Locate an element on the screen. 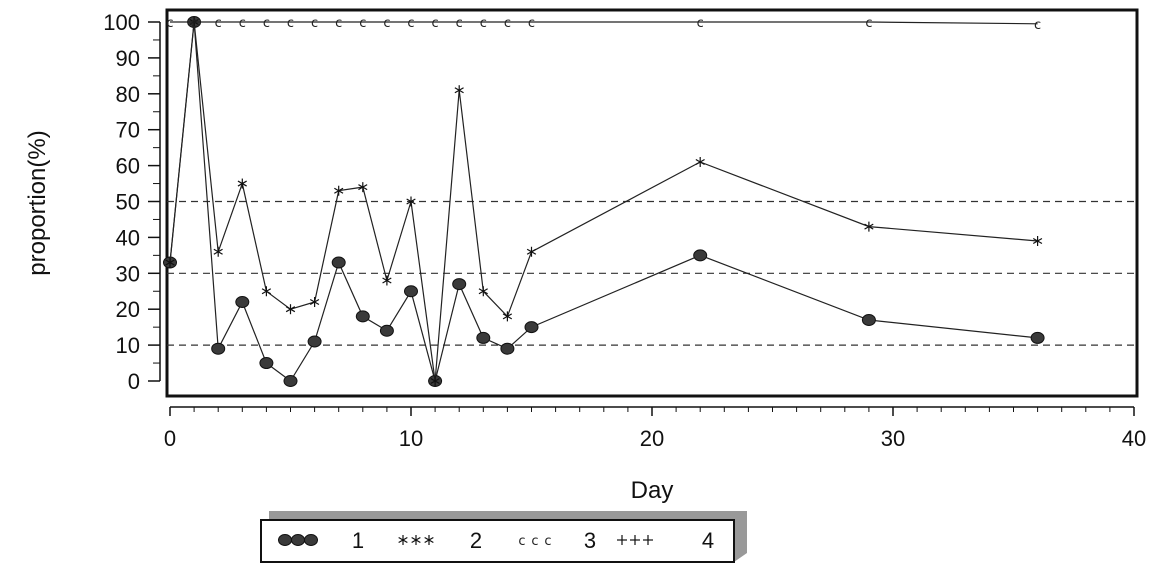  y-tick-label: 50 is located at coordinates (128, 202).